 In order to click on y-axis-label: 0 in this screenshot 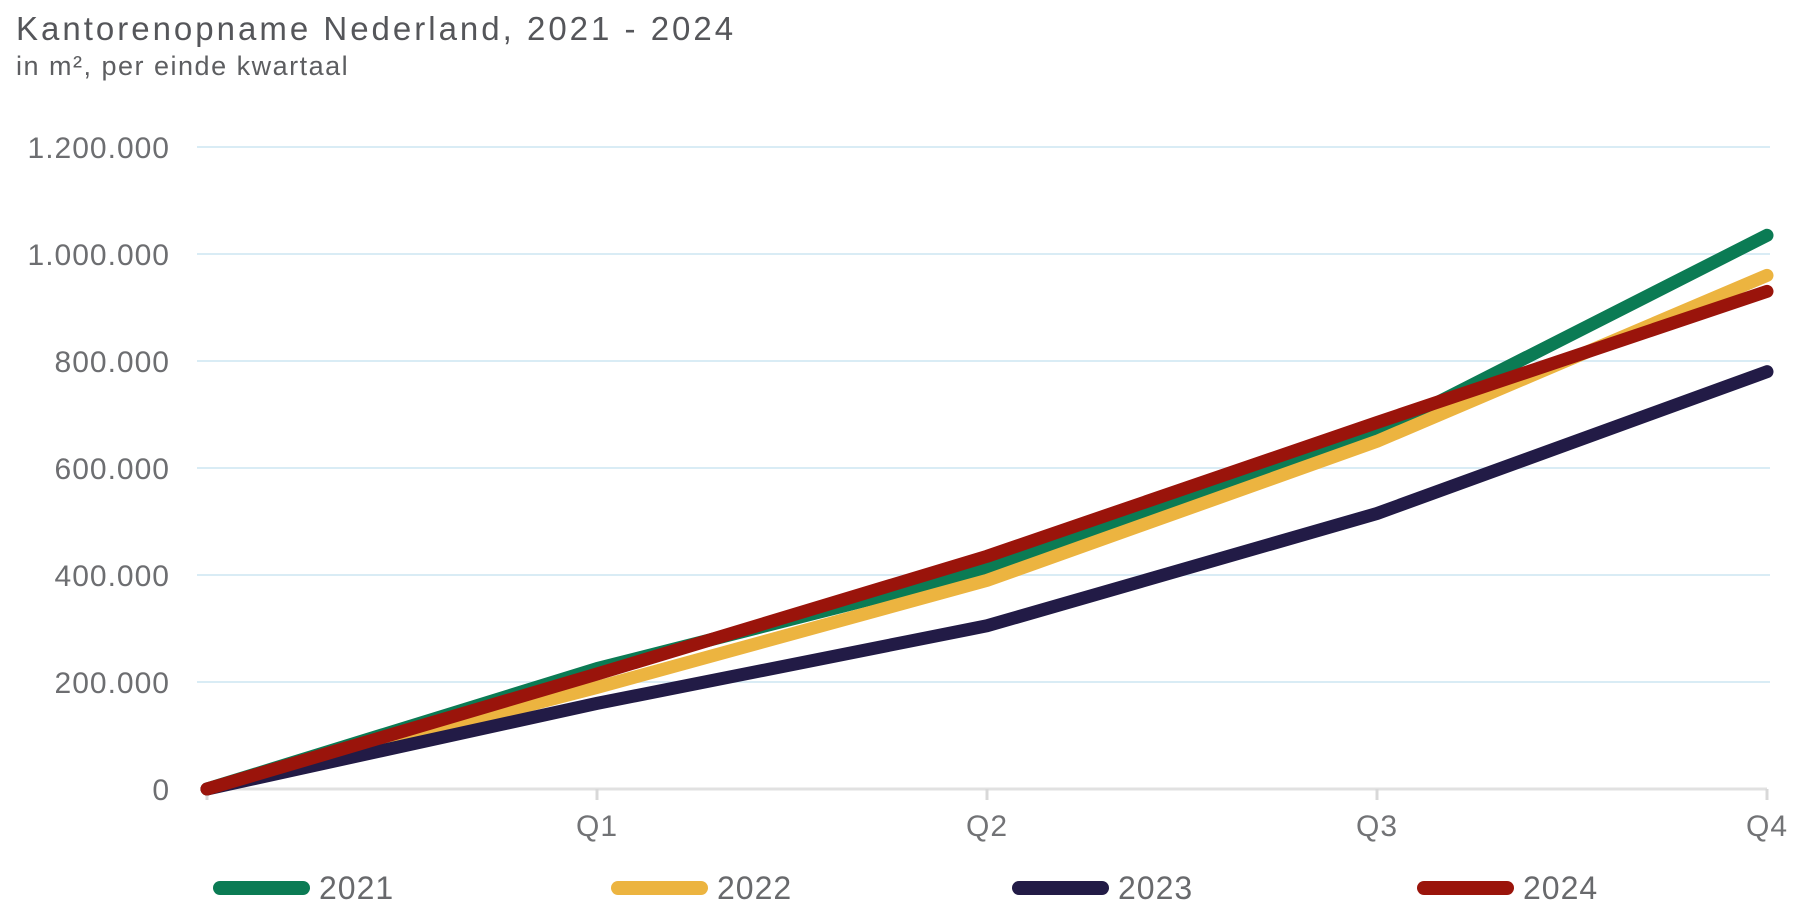, I will do `click(161, 790)`.